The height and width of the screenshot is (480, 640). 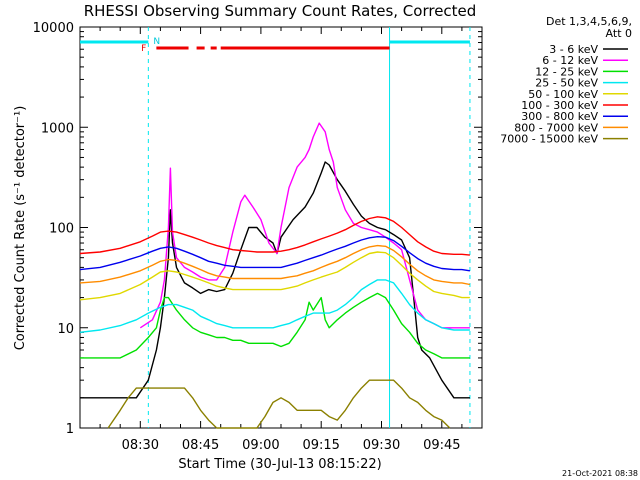 What do you see at coordinates (61, 229) in the screenshot?
I see `y-tick-label: 100` at bounding box center [61, 229].